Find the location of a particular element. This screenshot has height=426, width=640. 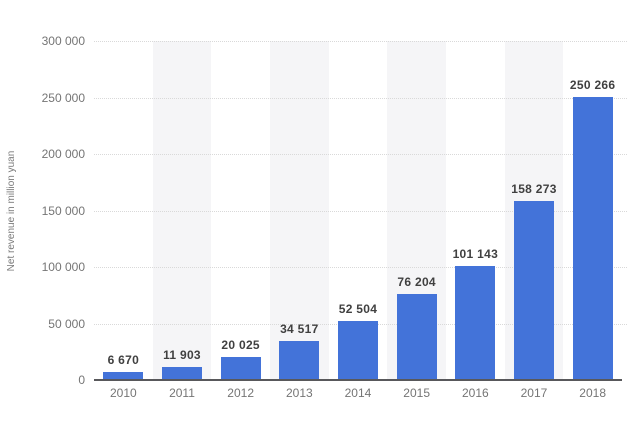

bar-value-label: 250 266 is located at coordinates (592, 85).